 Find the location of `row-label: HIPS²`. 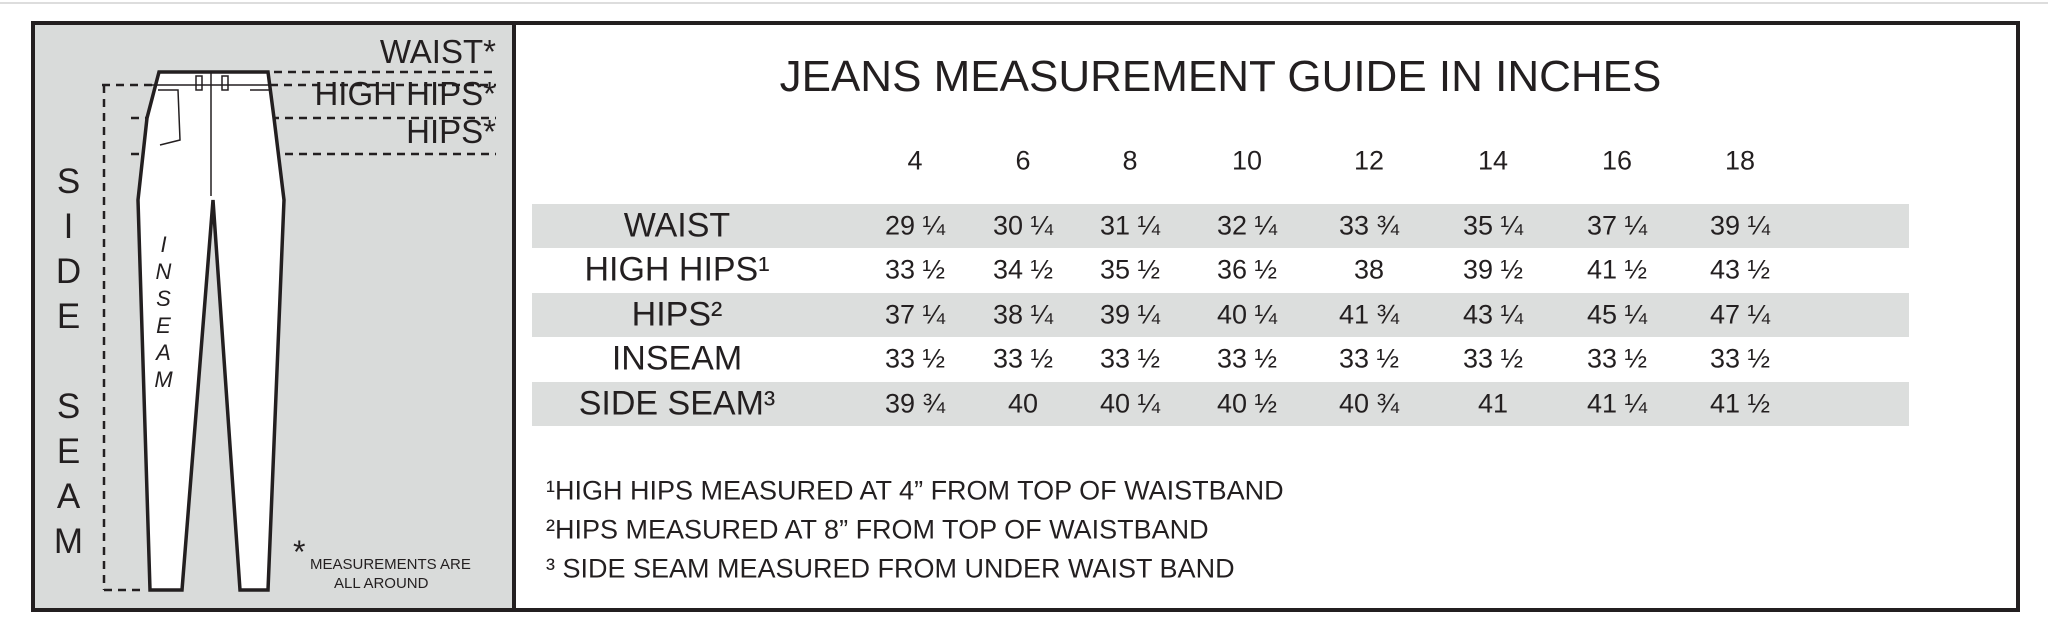

row-label: HIPS² is located at coordinates (677, 314).